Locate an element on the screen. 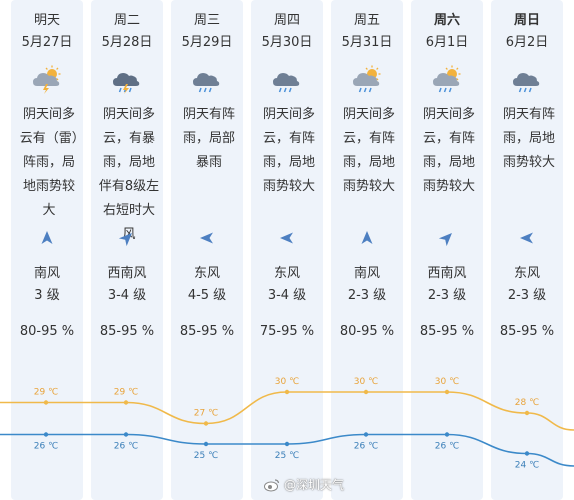 The height and width of the screenshot is (500, 574). watermark: @深圳天气 is located at coordinates (304, 484).